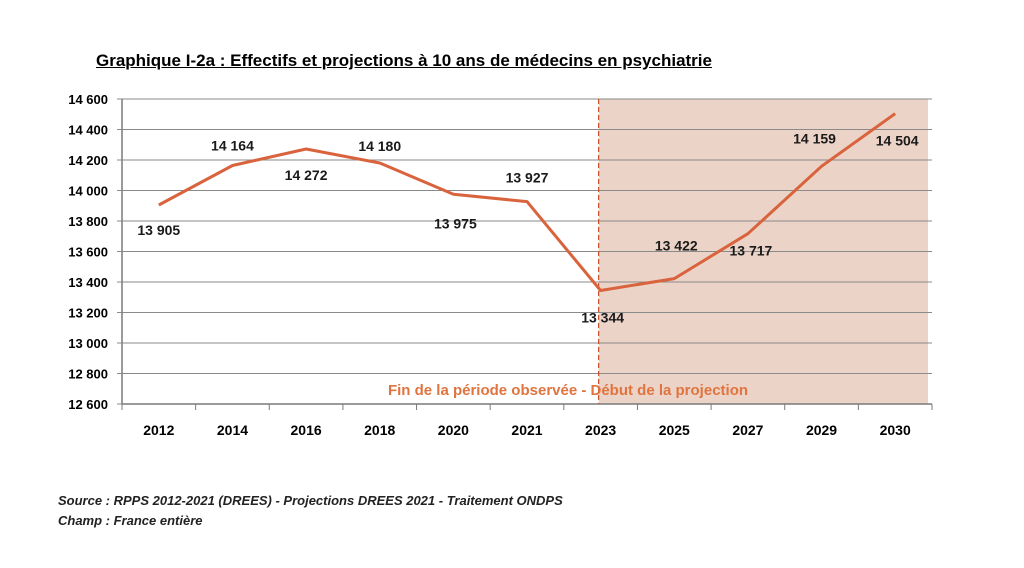 The width and height of the screenshot is (1024, 568). What do you see at coordinates (526, 430) in the screenshot?
I see `x-tick-label: 2021` at bounding box center [526, 430].